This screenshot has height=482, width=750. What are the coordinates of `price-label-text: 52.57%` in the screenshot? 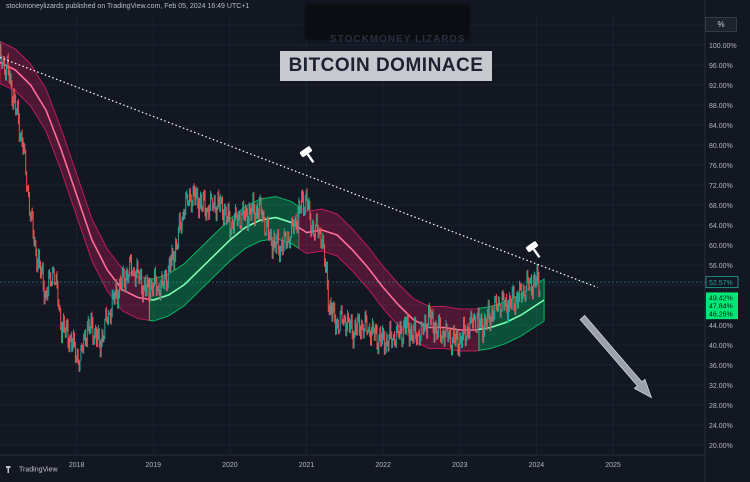 It's located at (721, 283).